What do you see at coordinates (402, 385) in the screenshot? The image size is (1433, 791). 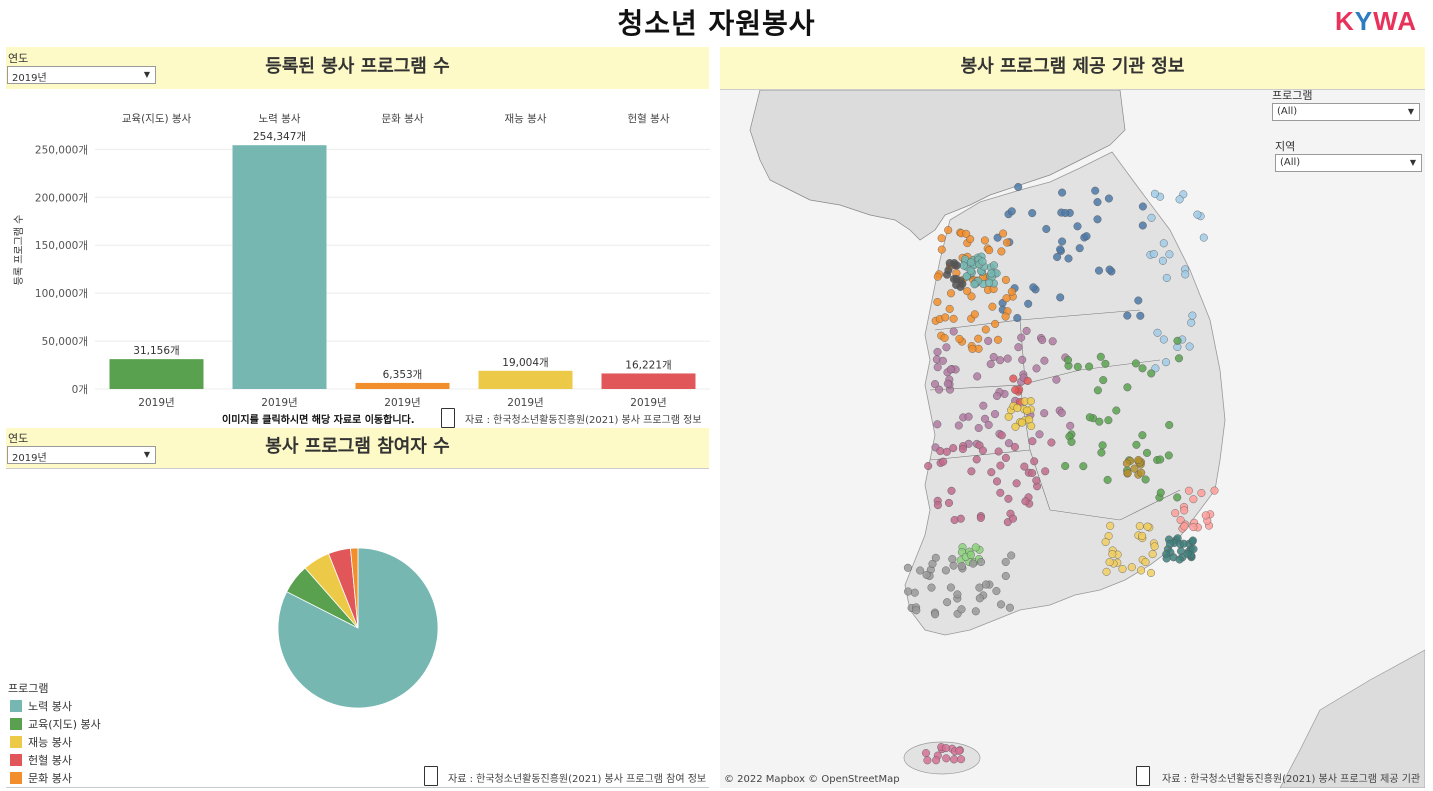 I see `bar` at bounding box center [402, 385].